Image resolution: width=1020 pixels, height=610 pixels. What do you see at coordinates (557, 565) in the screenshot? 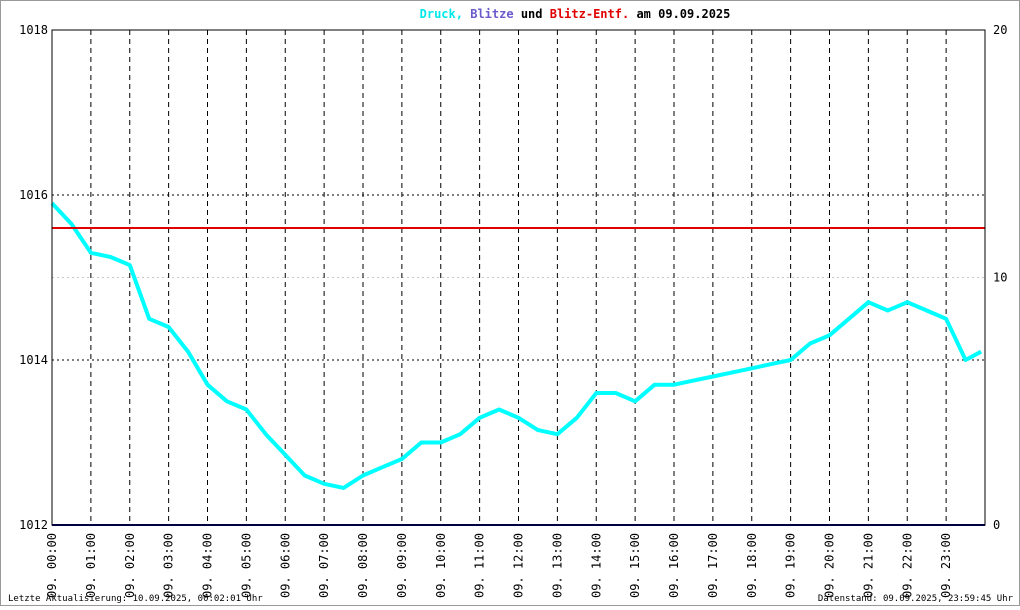
I see `x-tick-label: 09. 13:00` at bounding box center [557, 565].